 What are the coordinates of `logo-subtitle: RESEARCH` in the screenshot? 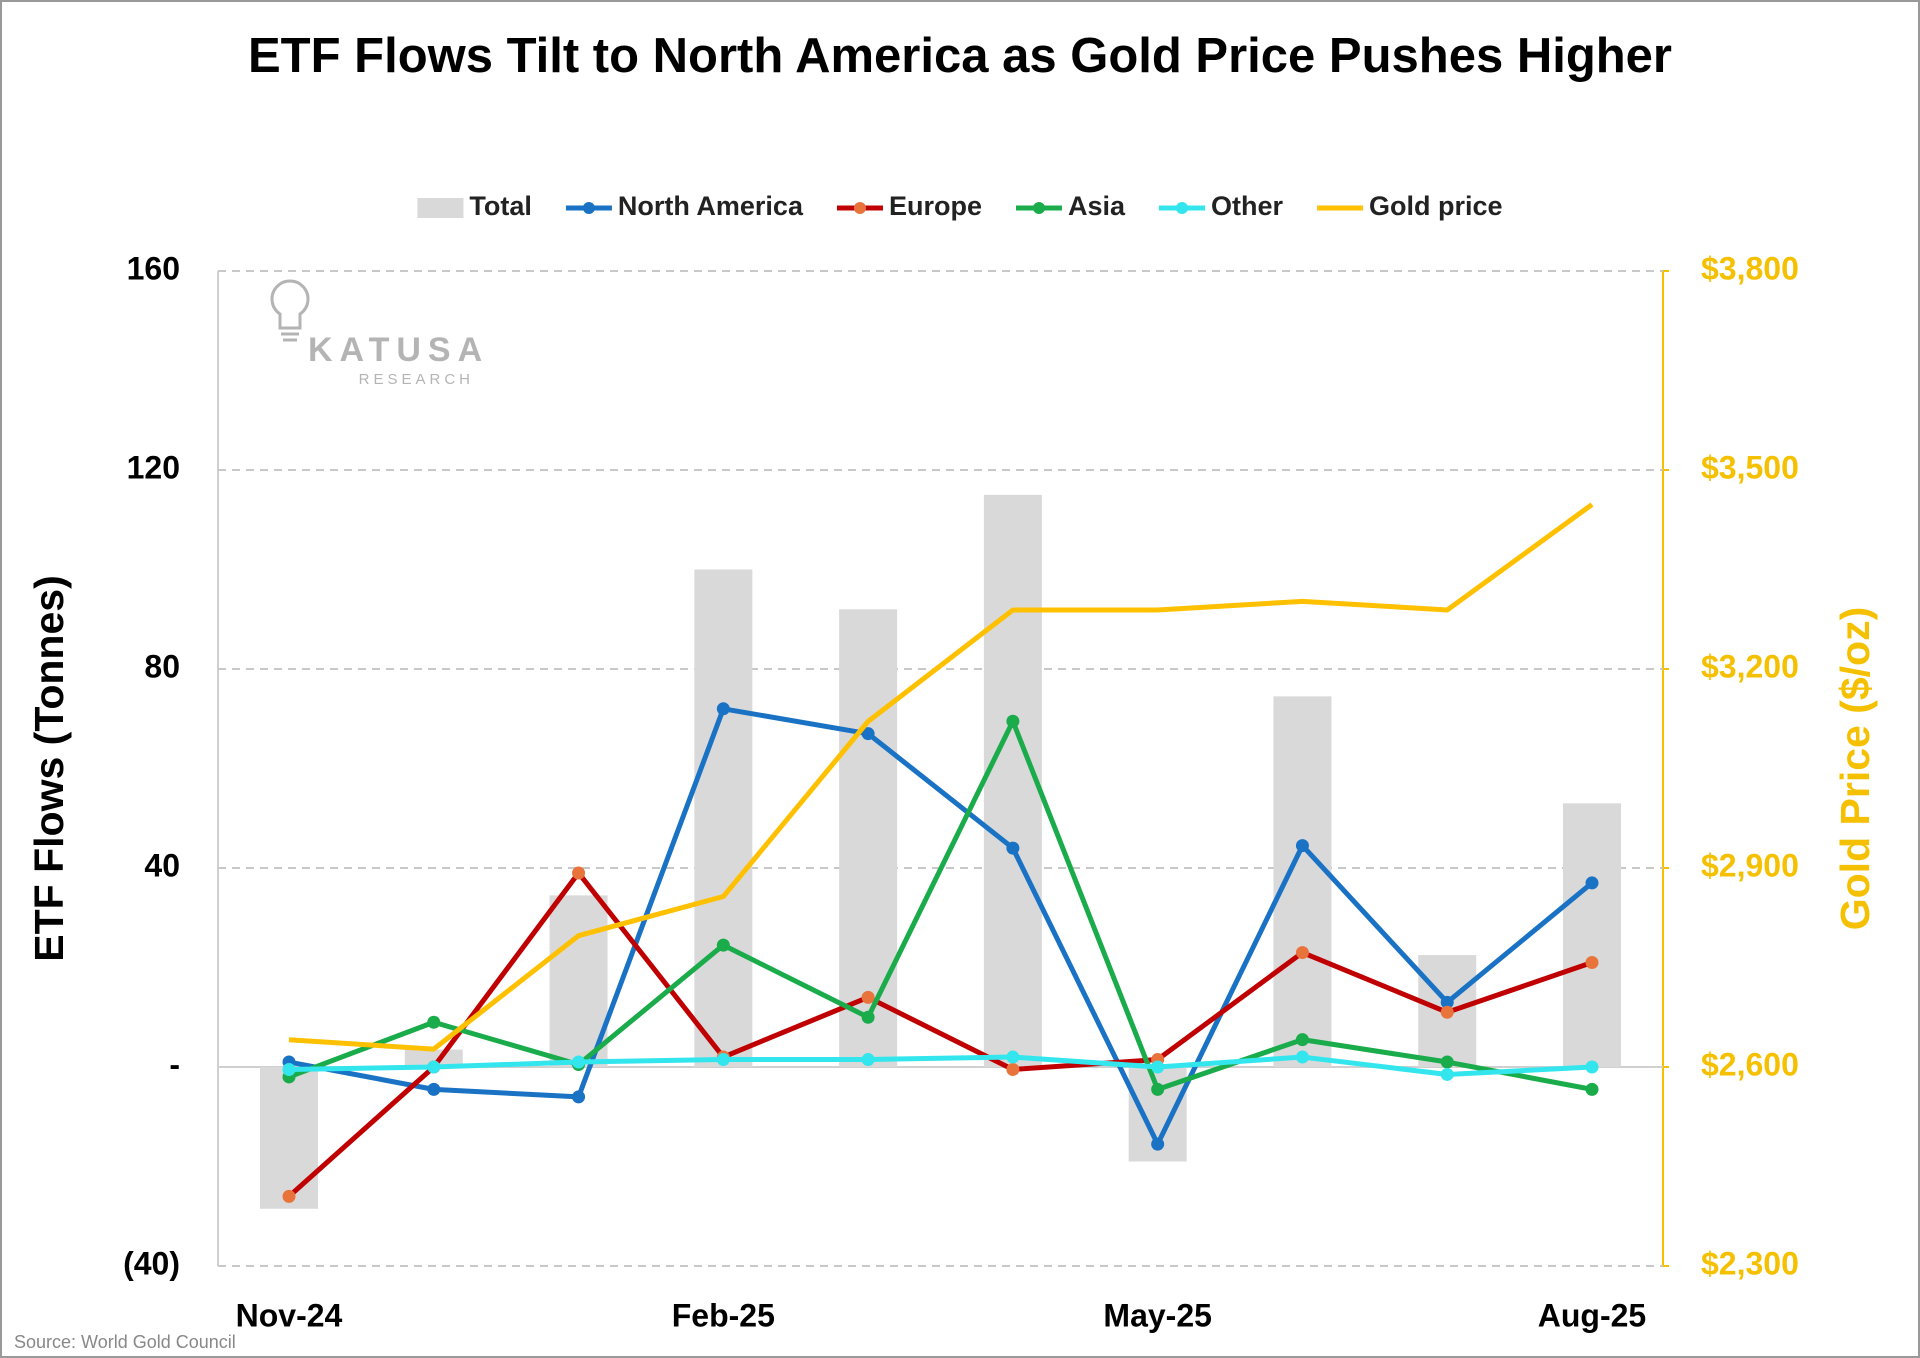 It's located at (416, 379).